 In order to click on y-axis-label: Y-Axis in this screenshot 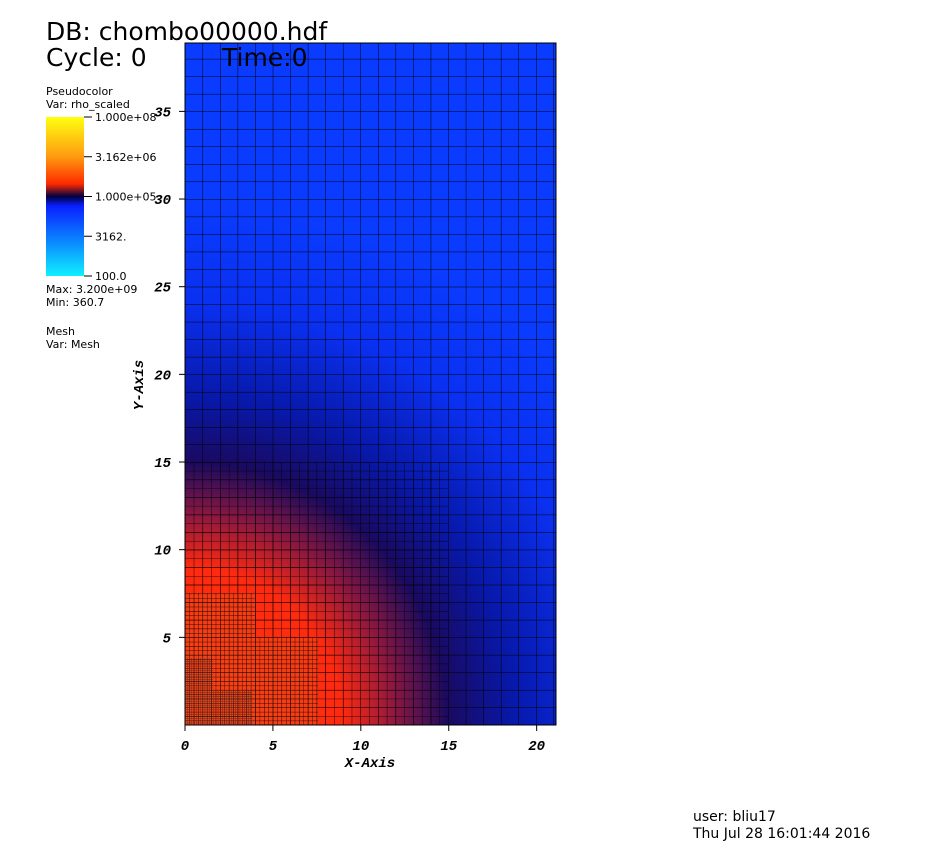, I will do `click(140, 385)`.